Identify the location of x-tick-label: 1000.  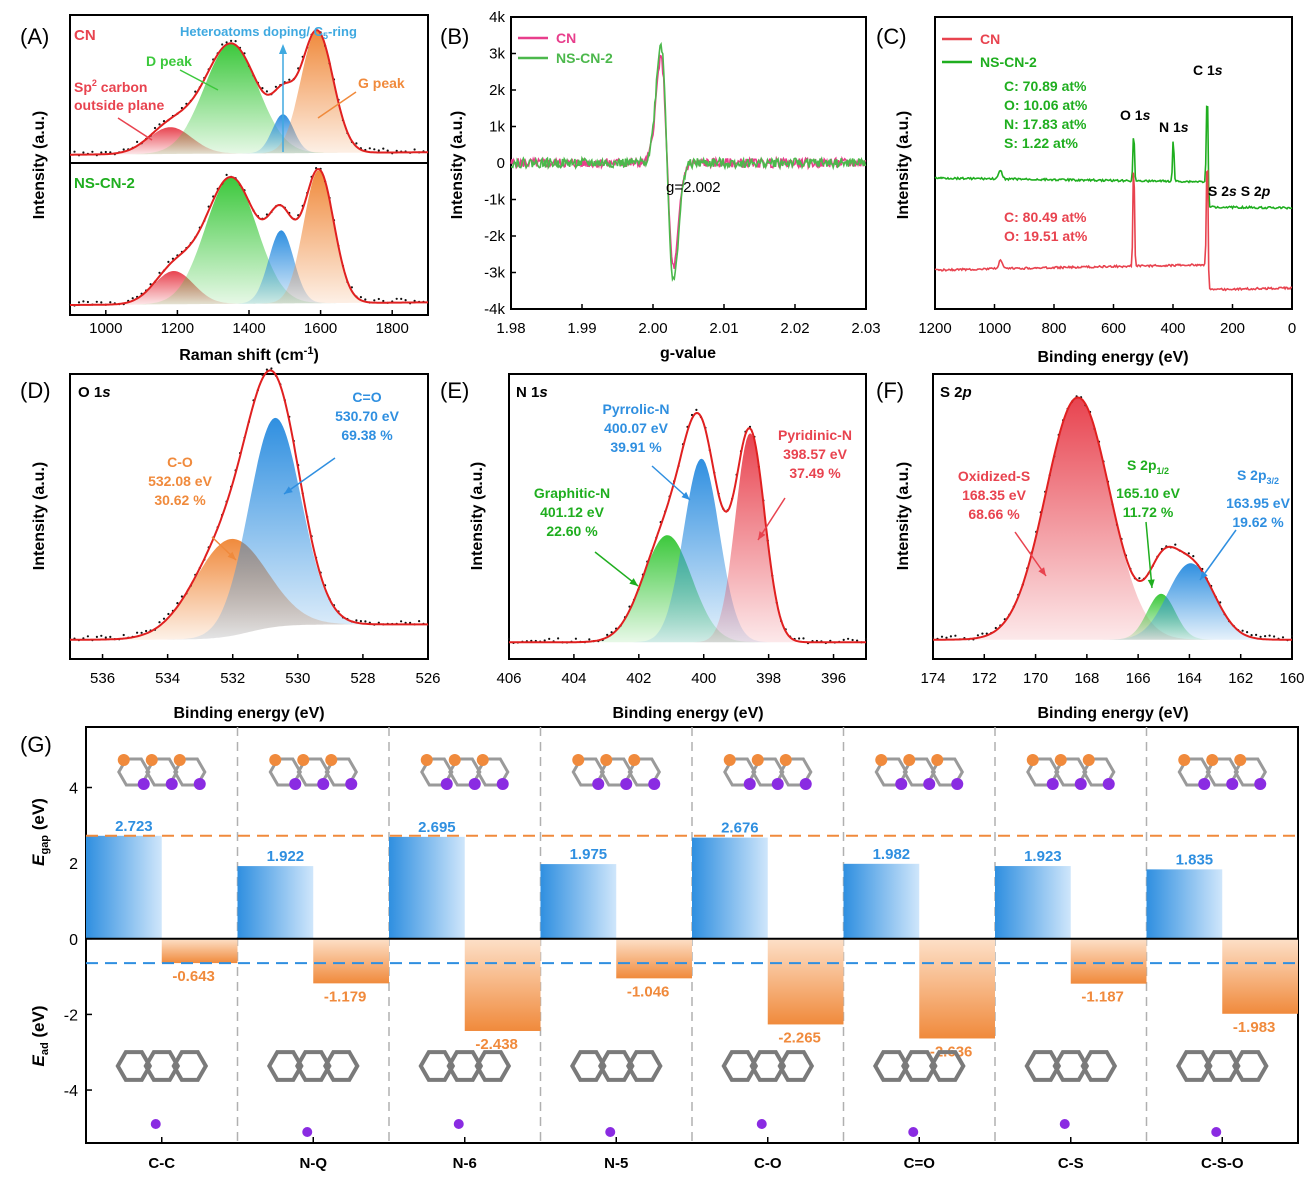
(105, 328).